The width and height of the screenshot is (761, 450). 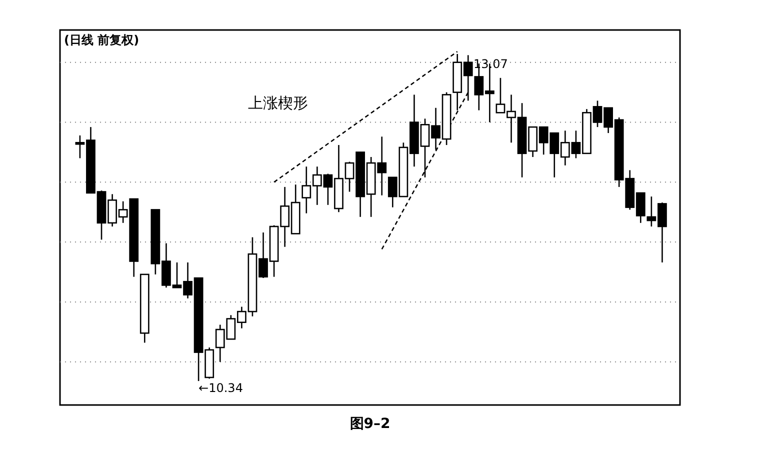 I want to click on annotation: 13.07, so click(x=491, y=63).